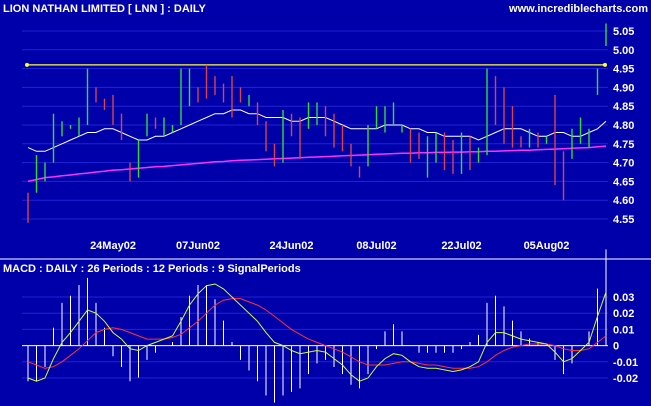 The image size is (651, 406). Describe the element at coordinates (623, 330) in the screenshot. I see `macd-tick-label: 0.01` at that location.